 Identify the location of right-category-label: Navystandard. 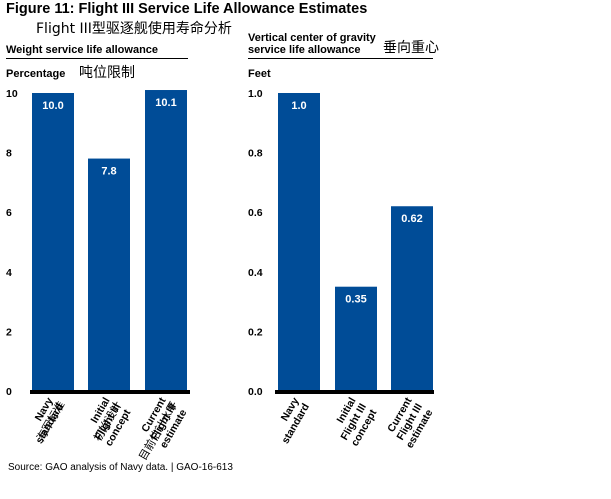
(290, 420).